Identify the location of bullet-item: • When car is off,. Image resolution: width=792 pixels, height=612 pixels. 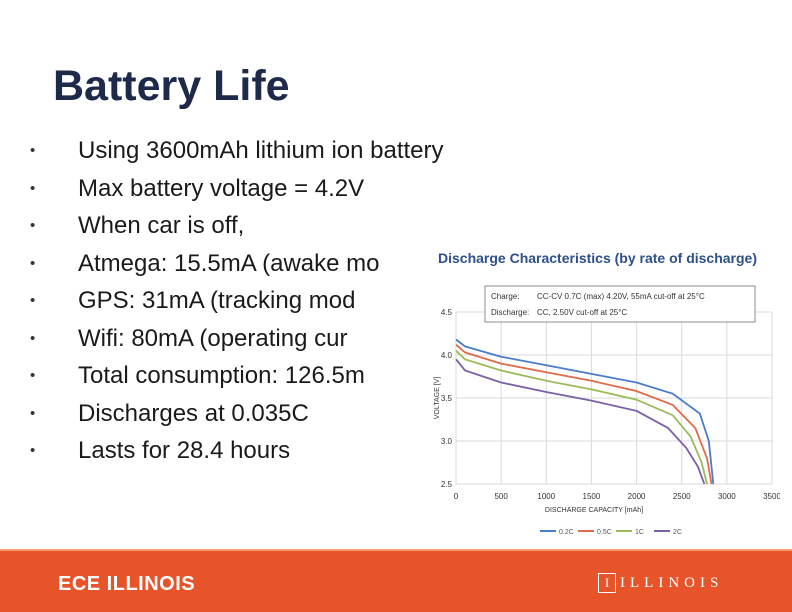
(237, 226).